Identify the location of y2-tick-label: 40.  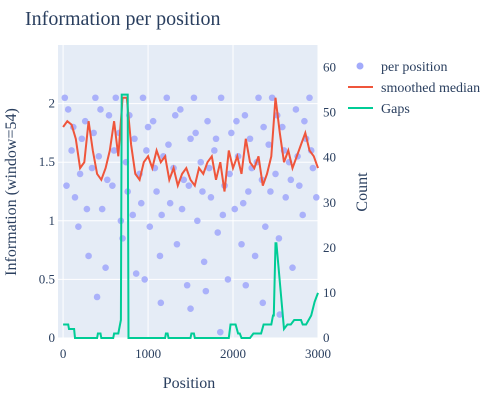
(329, 157).